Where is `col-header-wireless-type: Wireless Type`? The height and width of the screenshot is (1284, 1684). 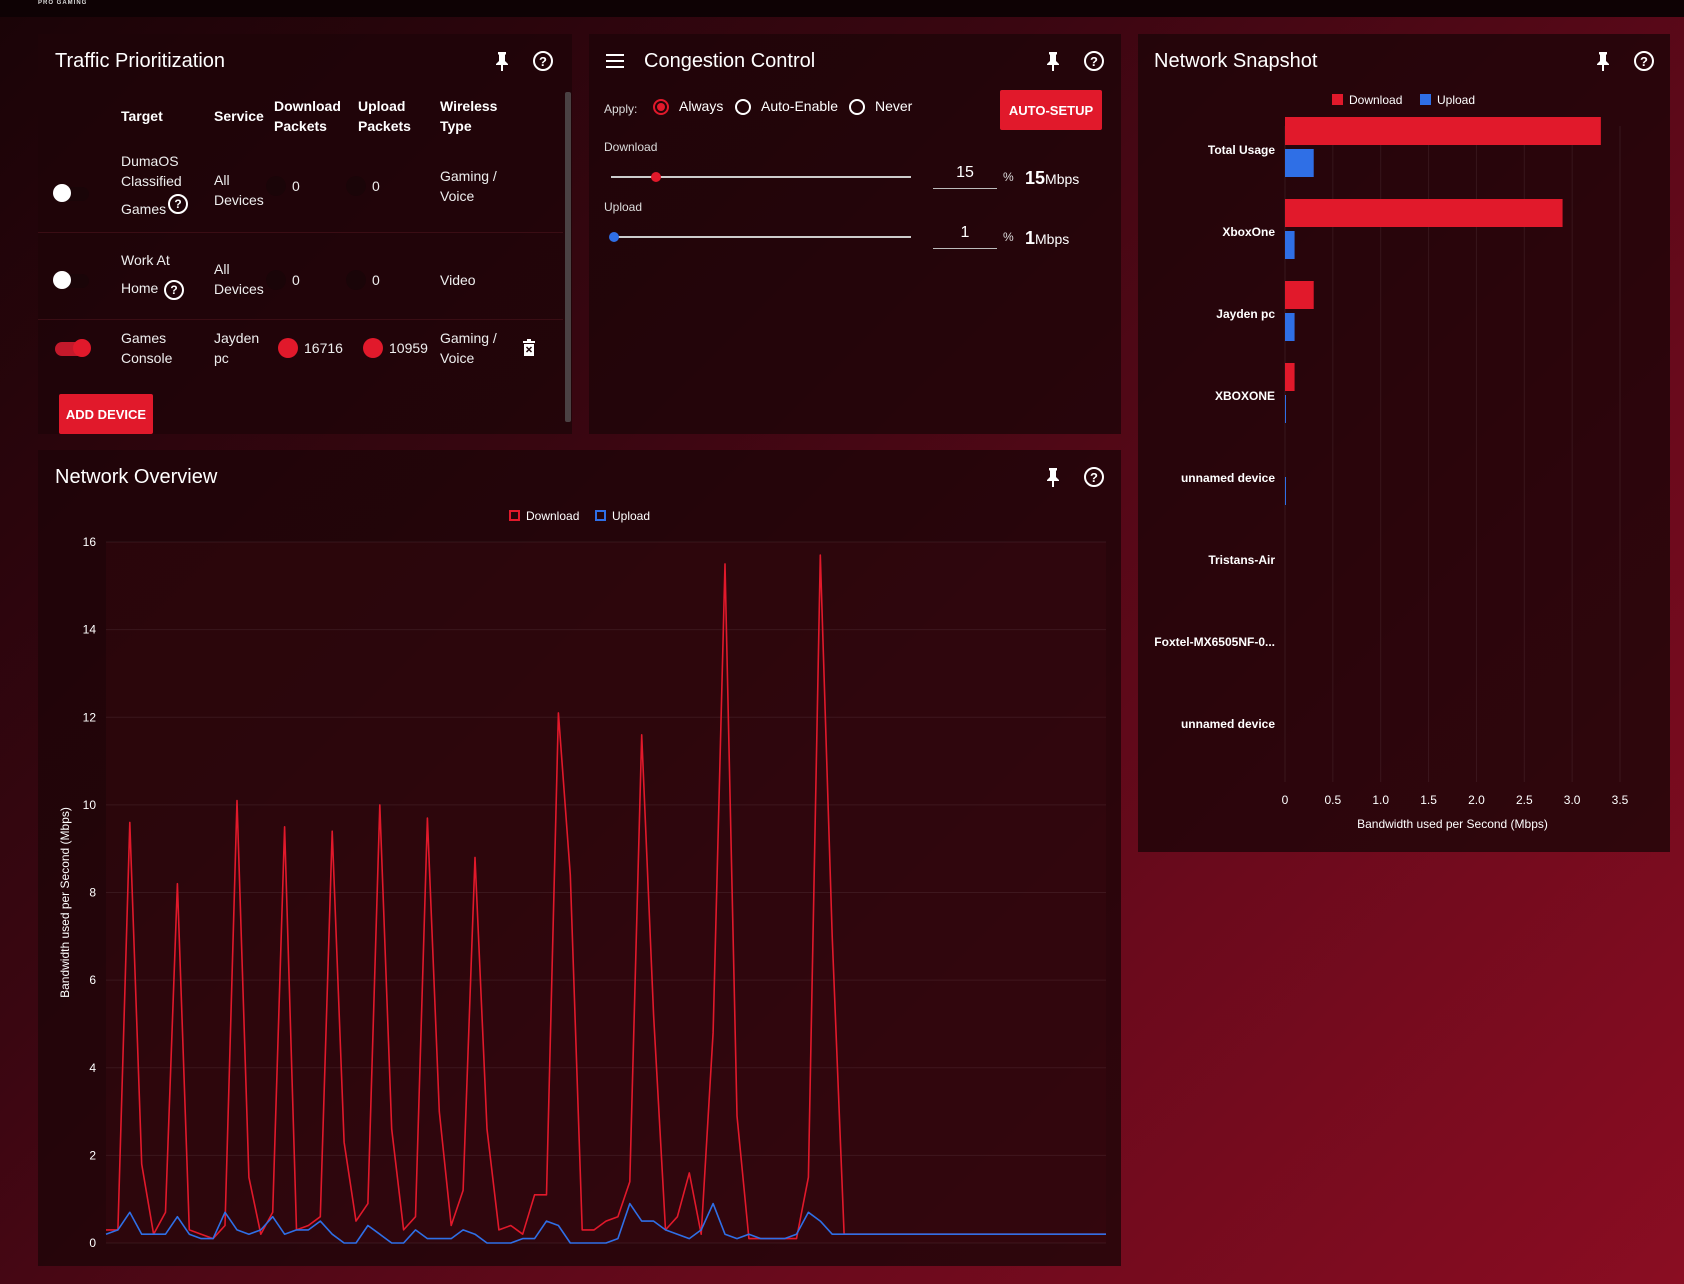 col-header-wireless-type: Wireless Type is located at coordinates (468, 116).